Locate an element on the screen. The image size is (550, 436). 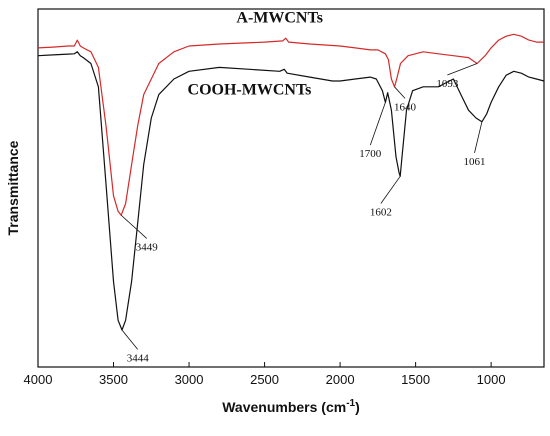
x-tick-label: 3000 is located at coordinates (189, 379).